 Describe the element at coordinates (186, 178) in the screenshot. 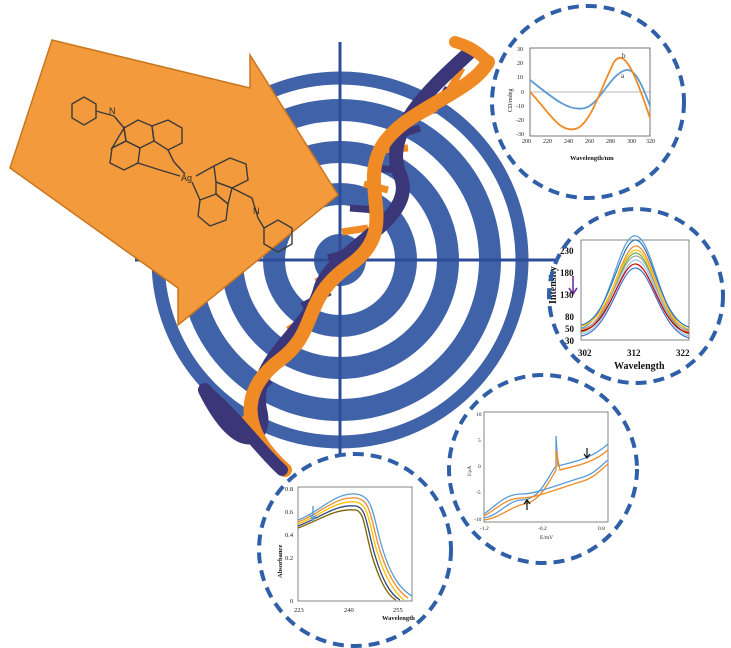

I see `metal-label: Ag` at that location.